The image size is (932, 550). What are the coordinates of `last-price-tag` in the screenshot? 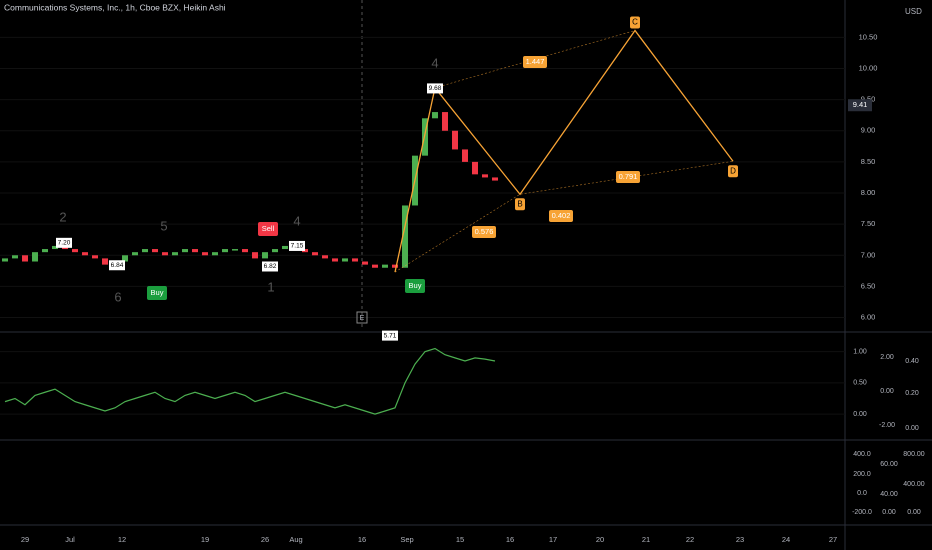 It's located at (860, 105).